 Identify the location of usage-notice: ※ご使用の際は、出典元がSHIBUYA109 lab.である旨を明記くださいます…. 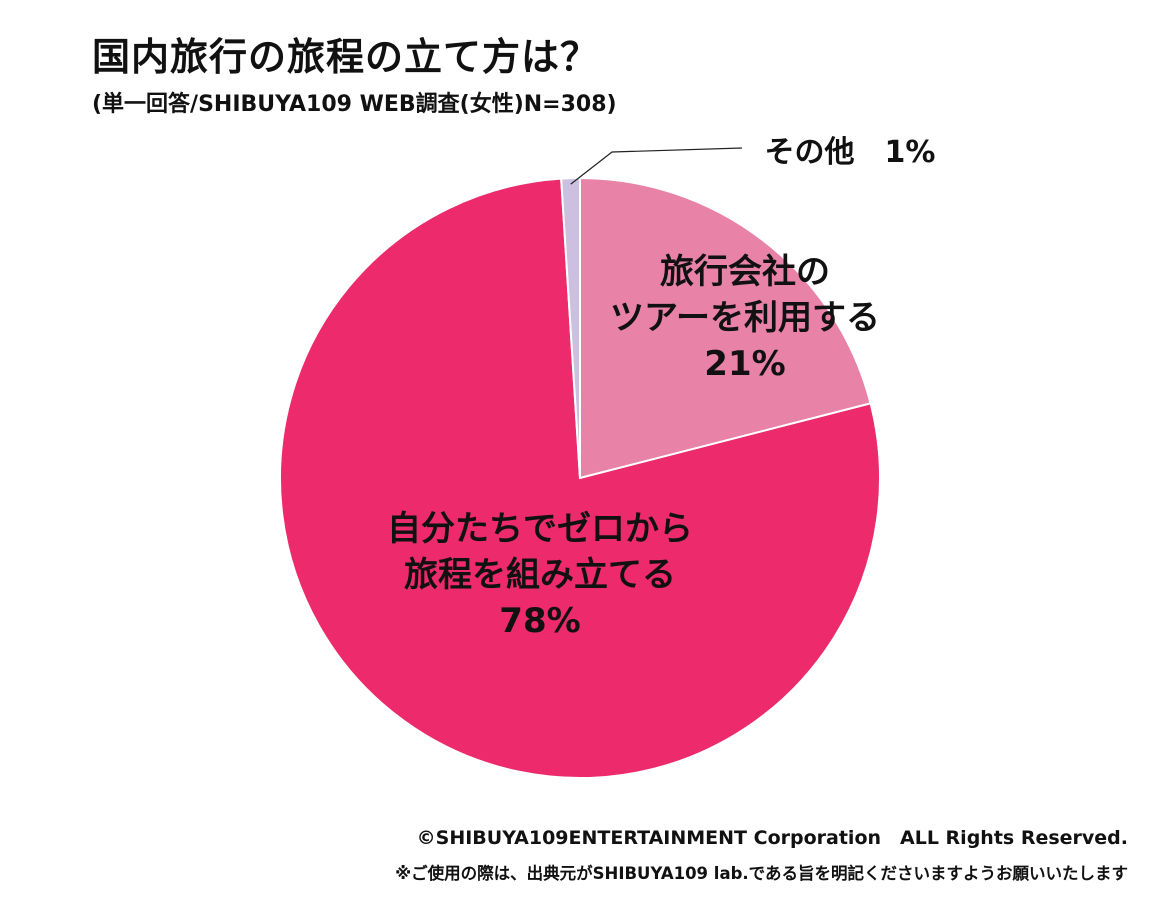
(761, 873).